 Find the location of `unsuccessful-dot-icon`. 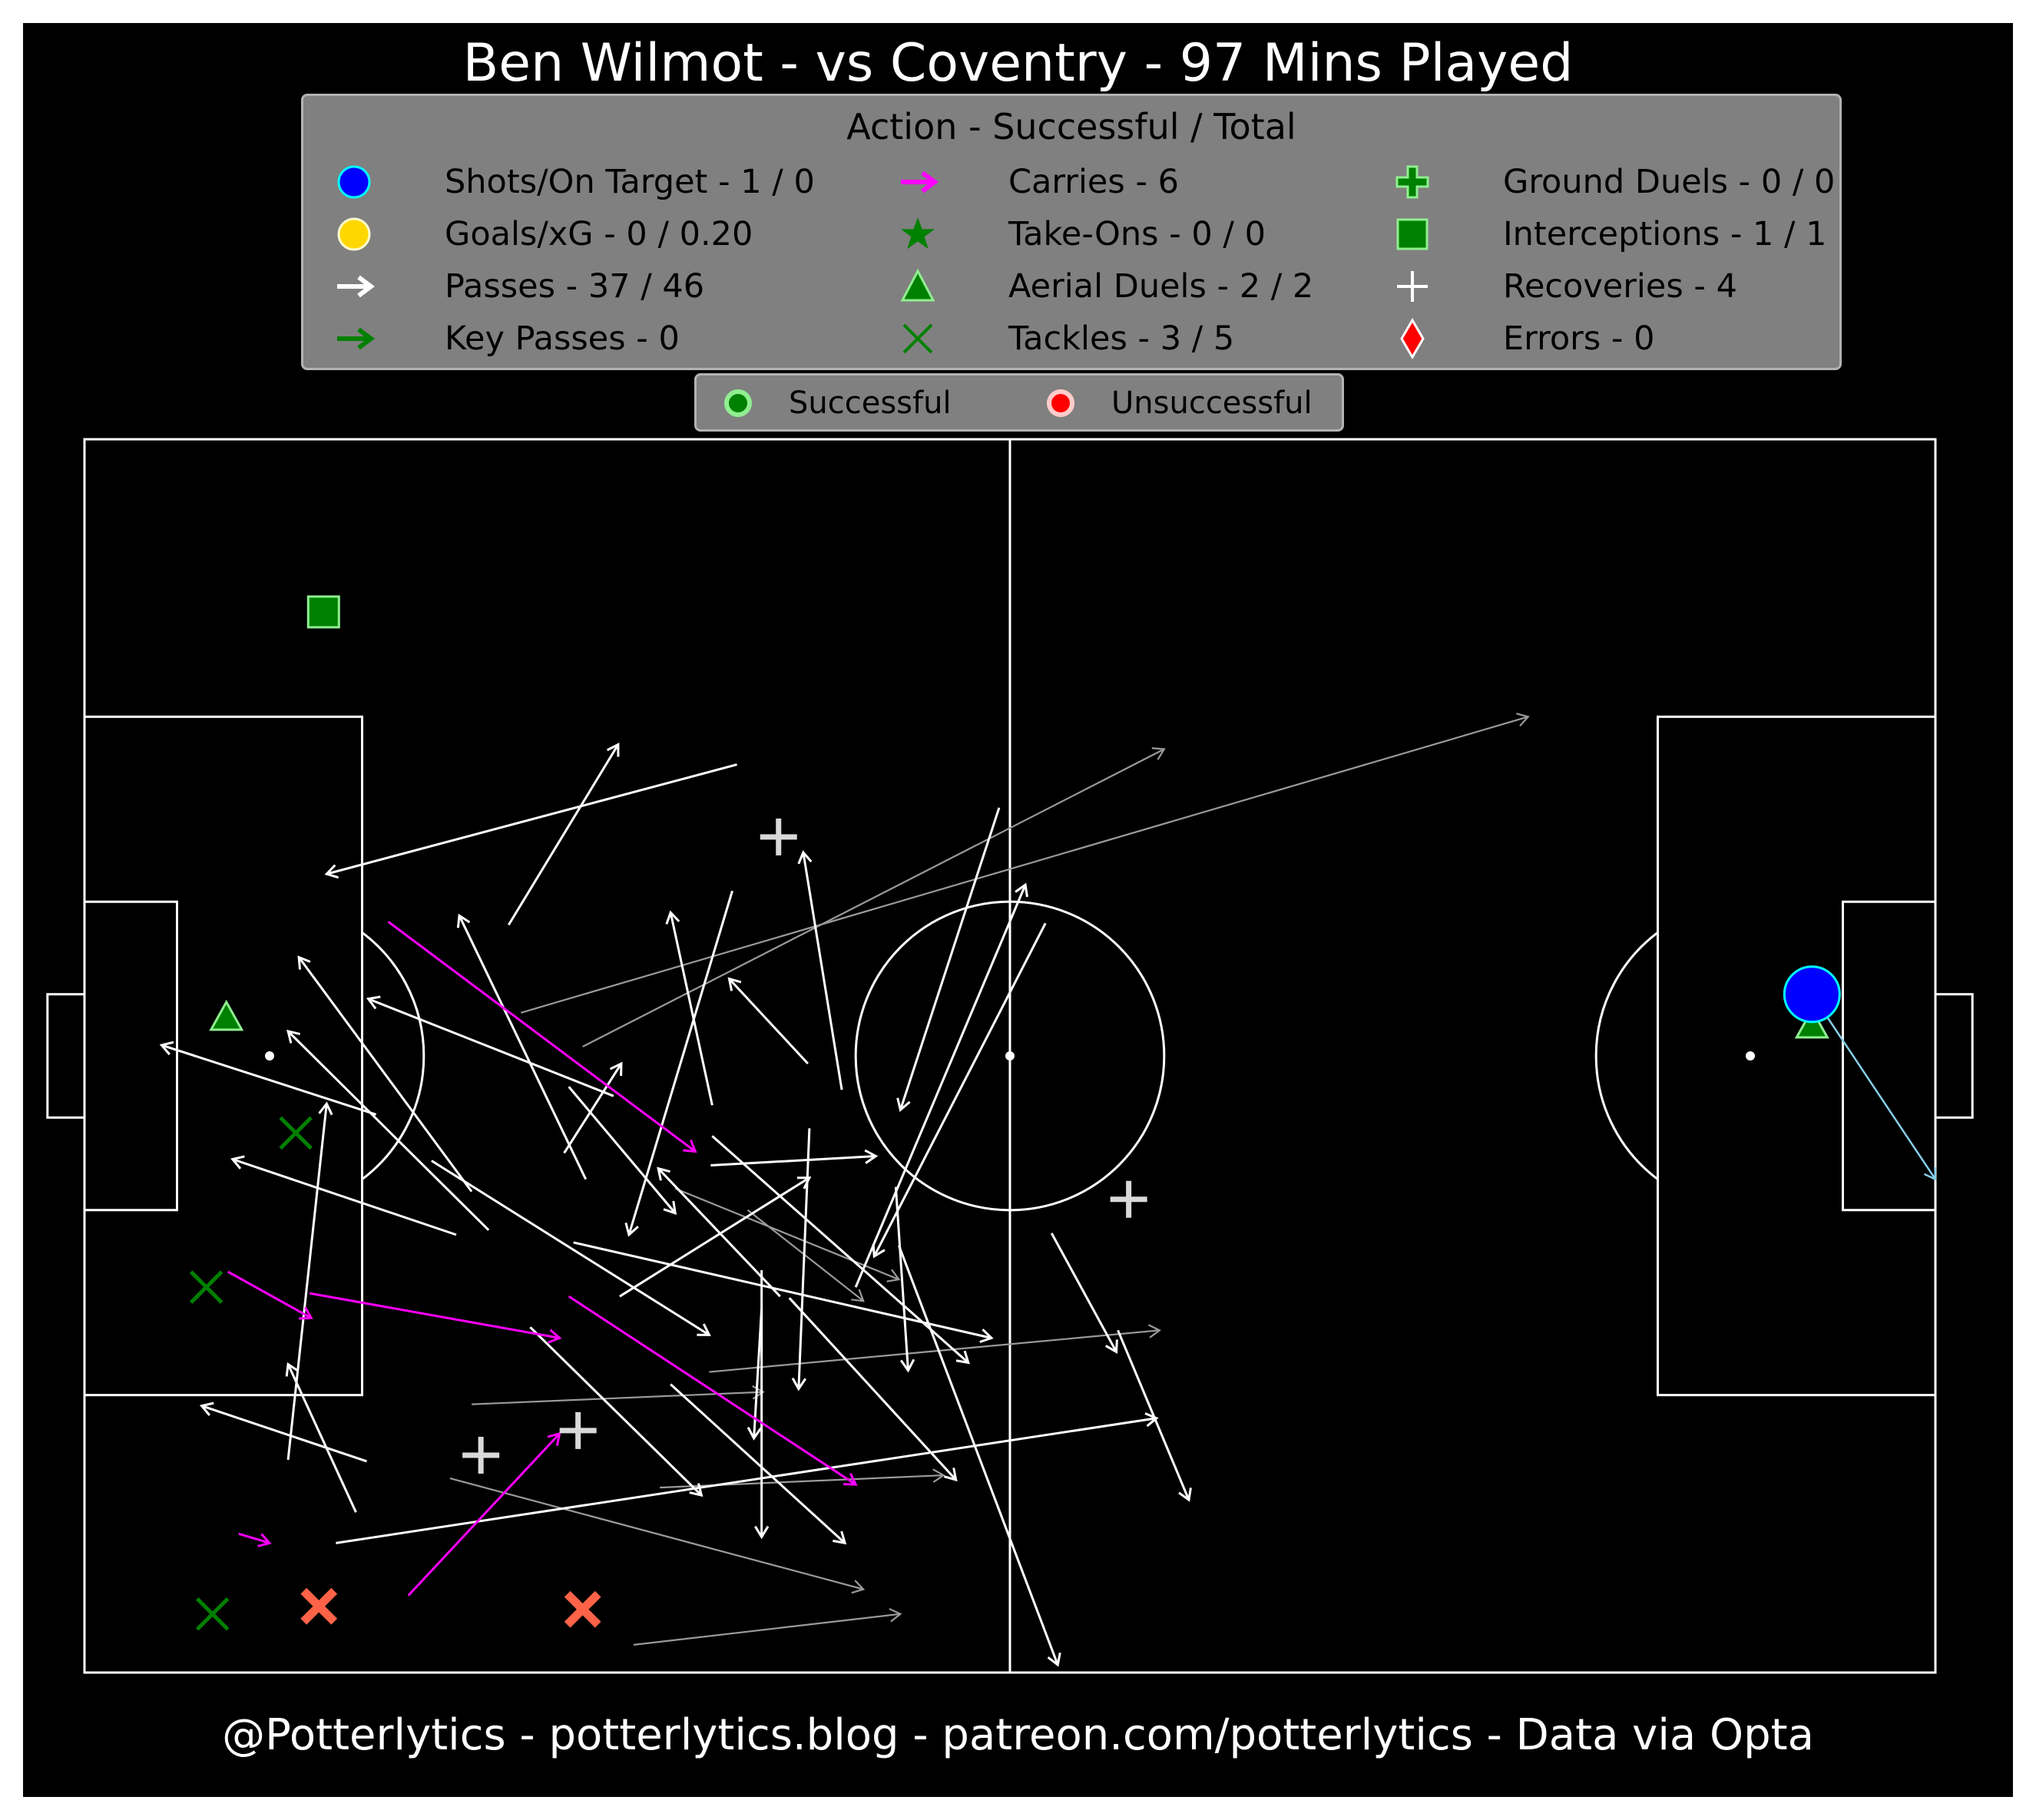

unsuccessful-dot-icon is located at coordinates (1060, 403).